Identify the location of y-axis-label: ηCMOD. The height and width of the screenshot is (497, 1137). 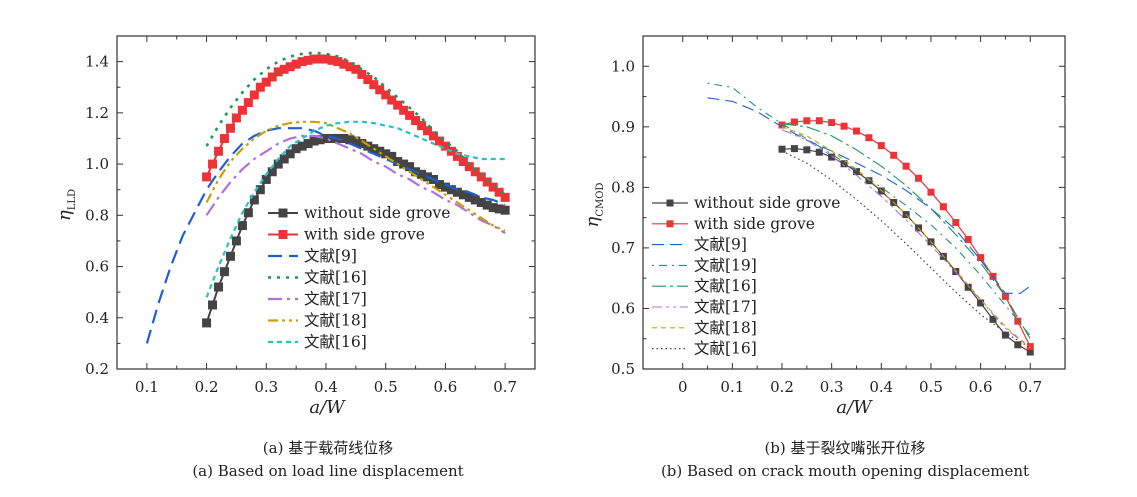
(594, 205).